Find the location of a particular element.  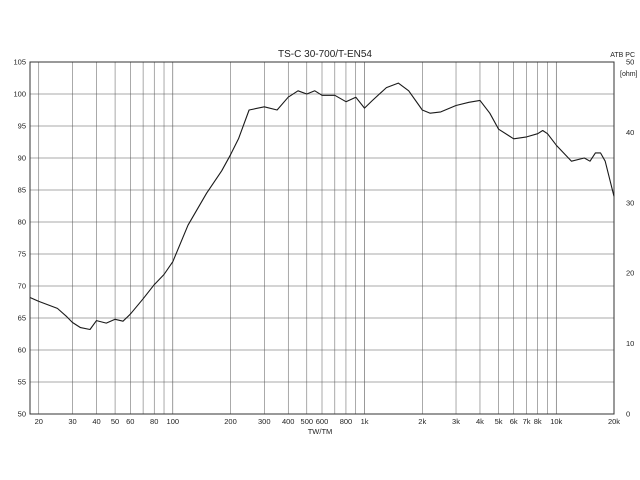

x-axis-label: TW/TM is located at coordinates (320, 431).